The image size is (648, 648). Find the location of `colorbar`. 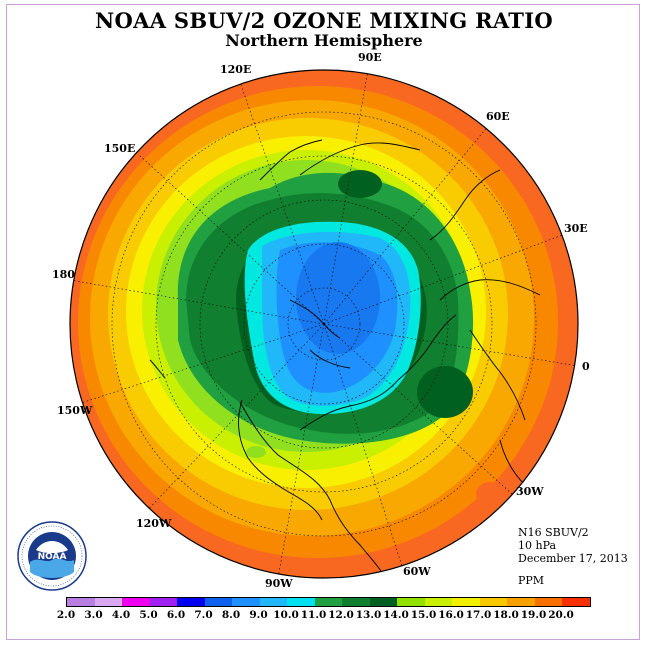

colorbar is located at coordinates (328, 602).